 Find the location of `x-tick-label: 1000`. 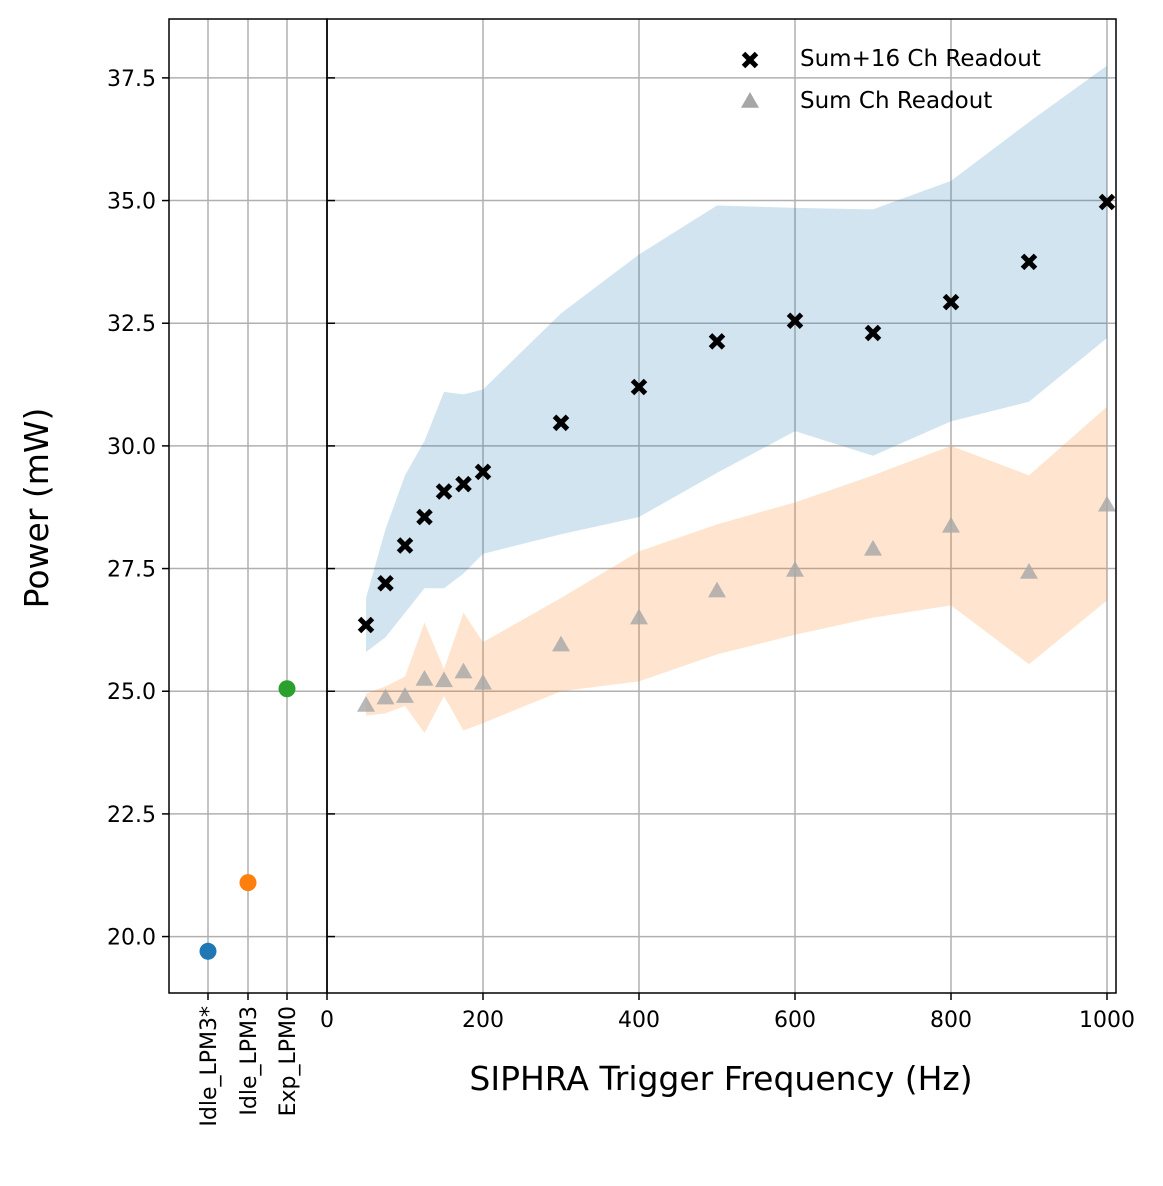

x-tick-label: 1000 is located at coordinates (1107, 1020).